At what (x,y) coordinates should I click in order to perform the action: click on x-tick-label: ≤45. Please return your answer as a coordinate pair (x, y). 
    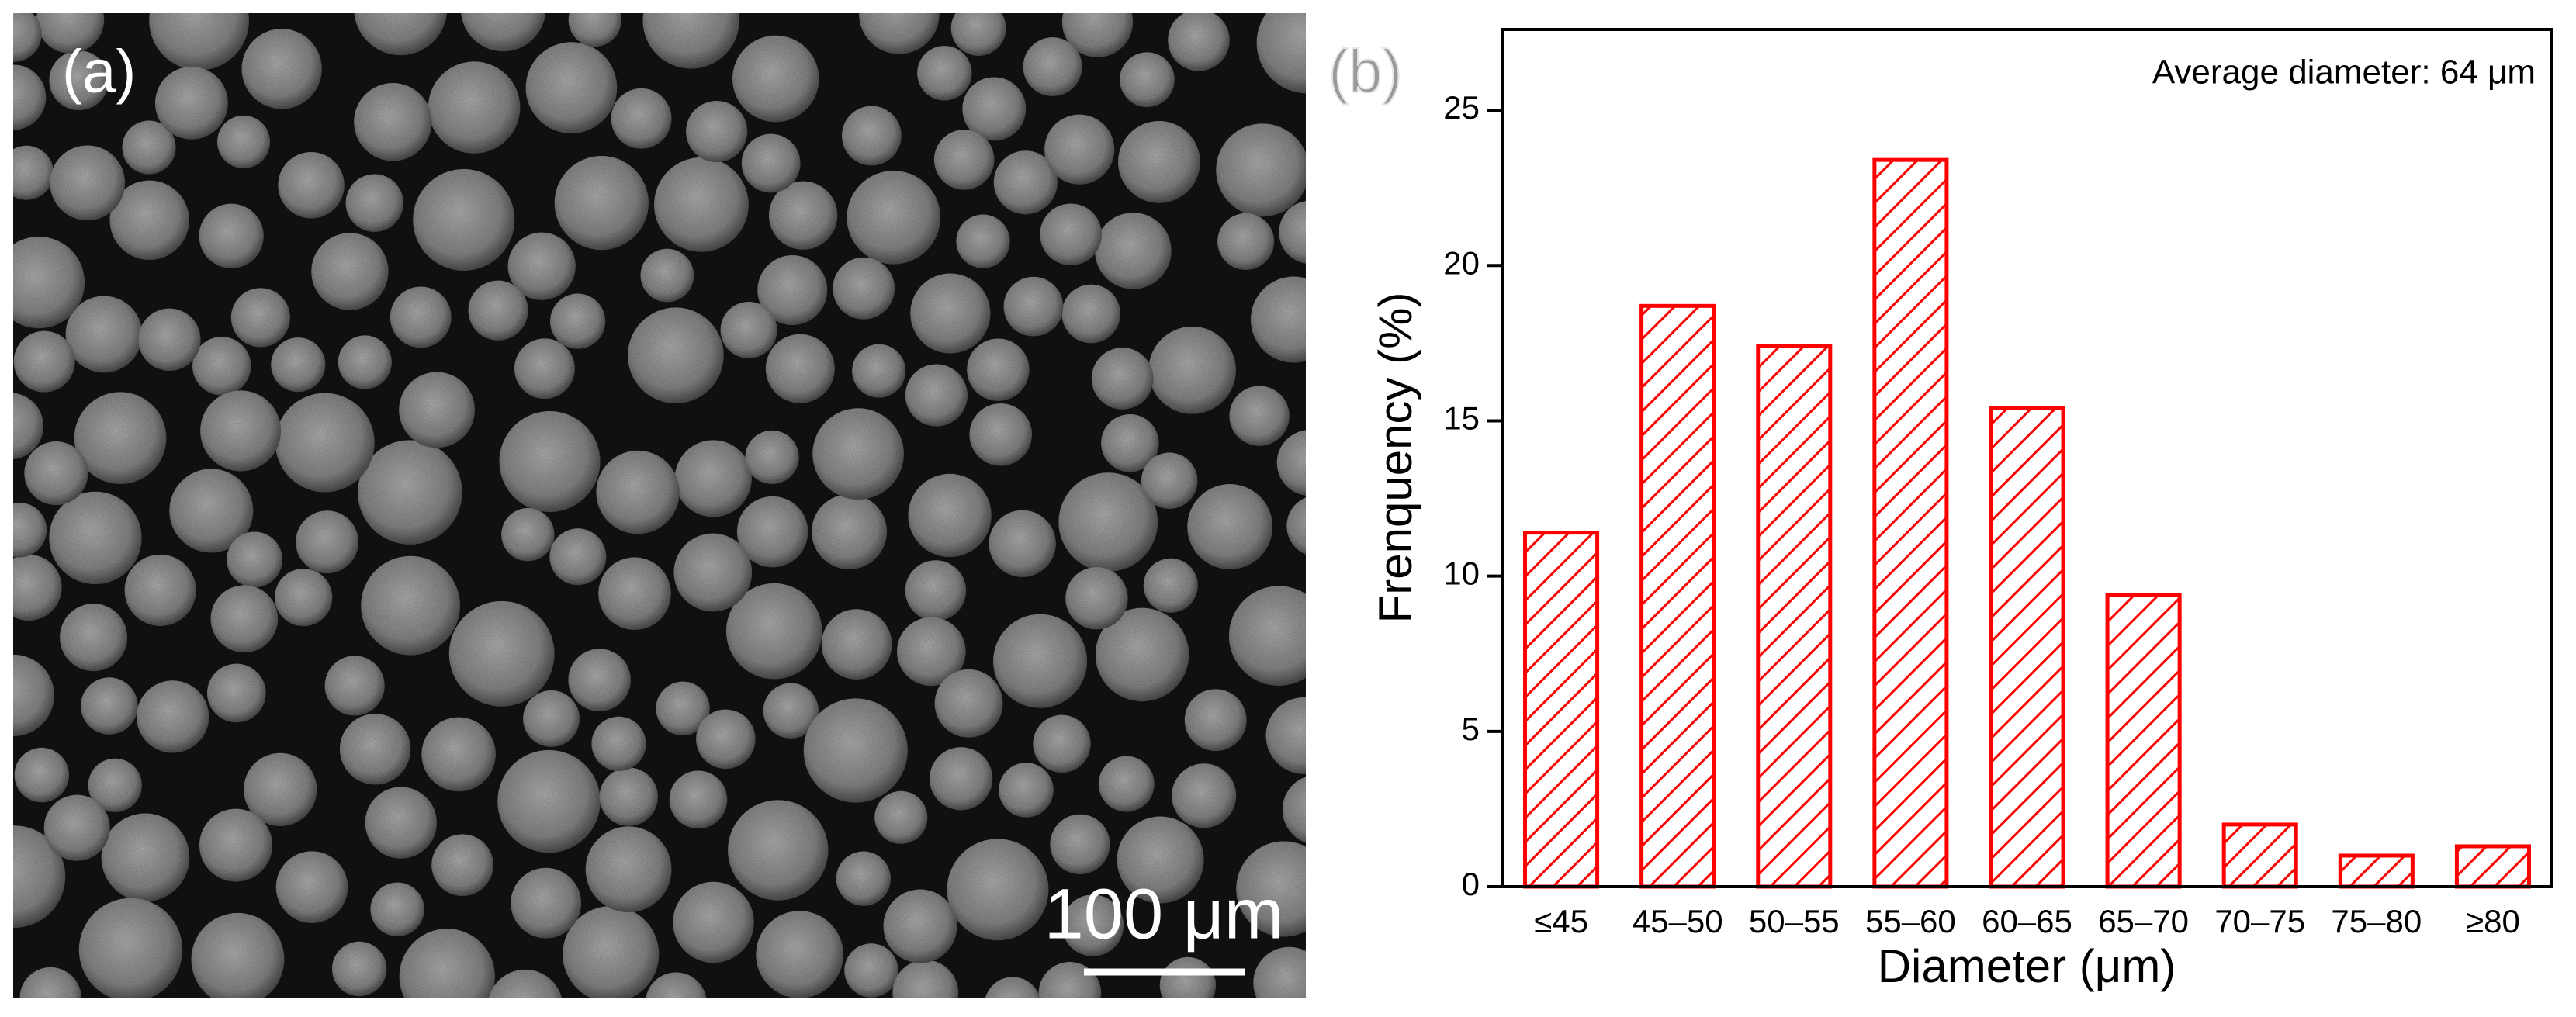
    Looking at the image, I should click on (1561, 921).